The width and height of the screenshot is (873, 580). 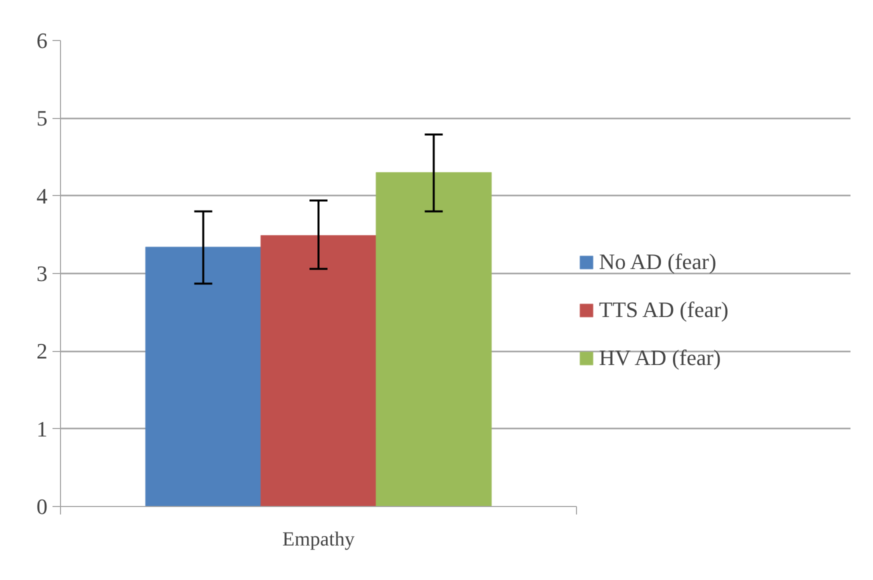 What do you see at coordinates (660, 358) in the screenshot?
I see `legend-label: HV AD (fear)` at bounding box center [660, 358].